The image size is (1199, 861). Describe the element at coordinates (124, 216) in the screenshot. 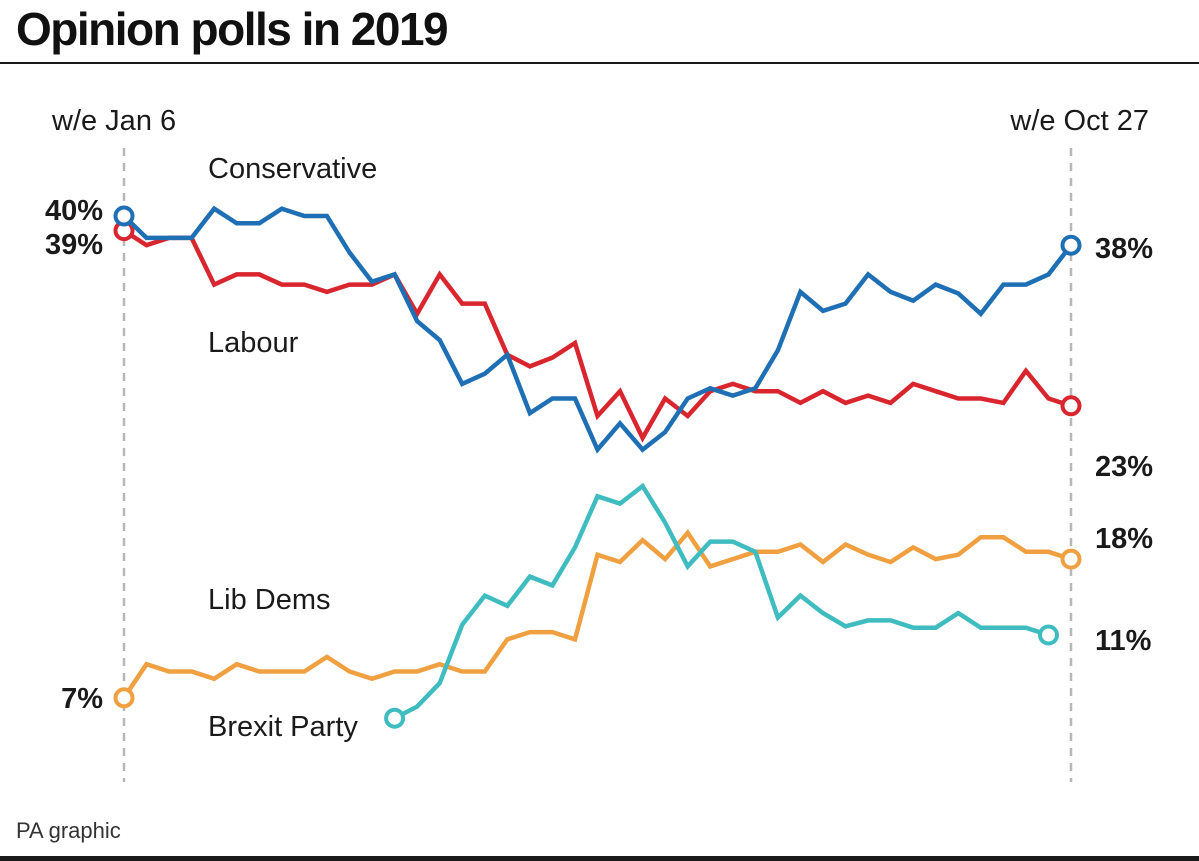

I see `series-start-marker-conservative` at that location.